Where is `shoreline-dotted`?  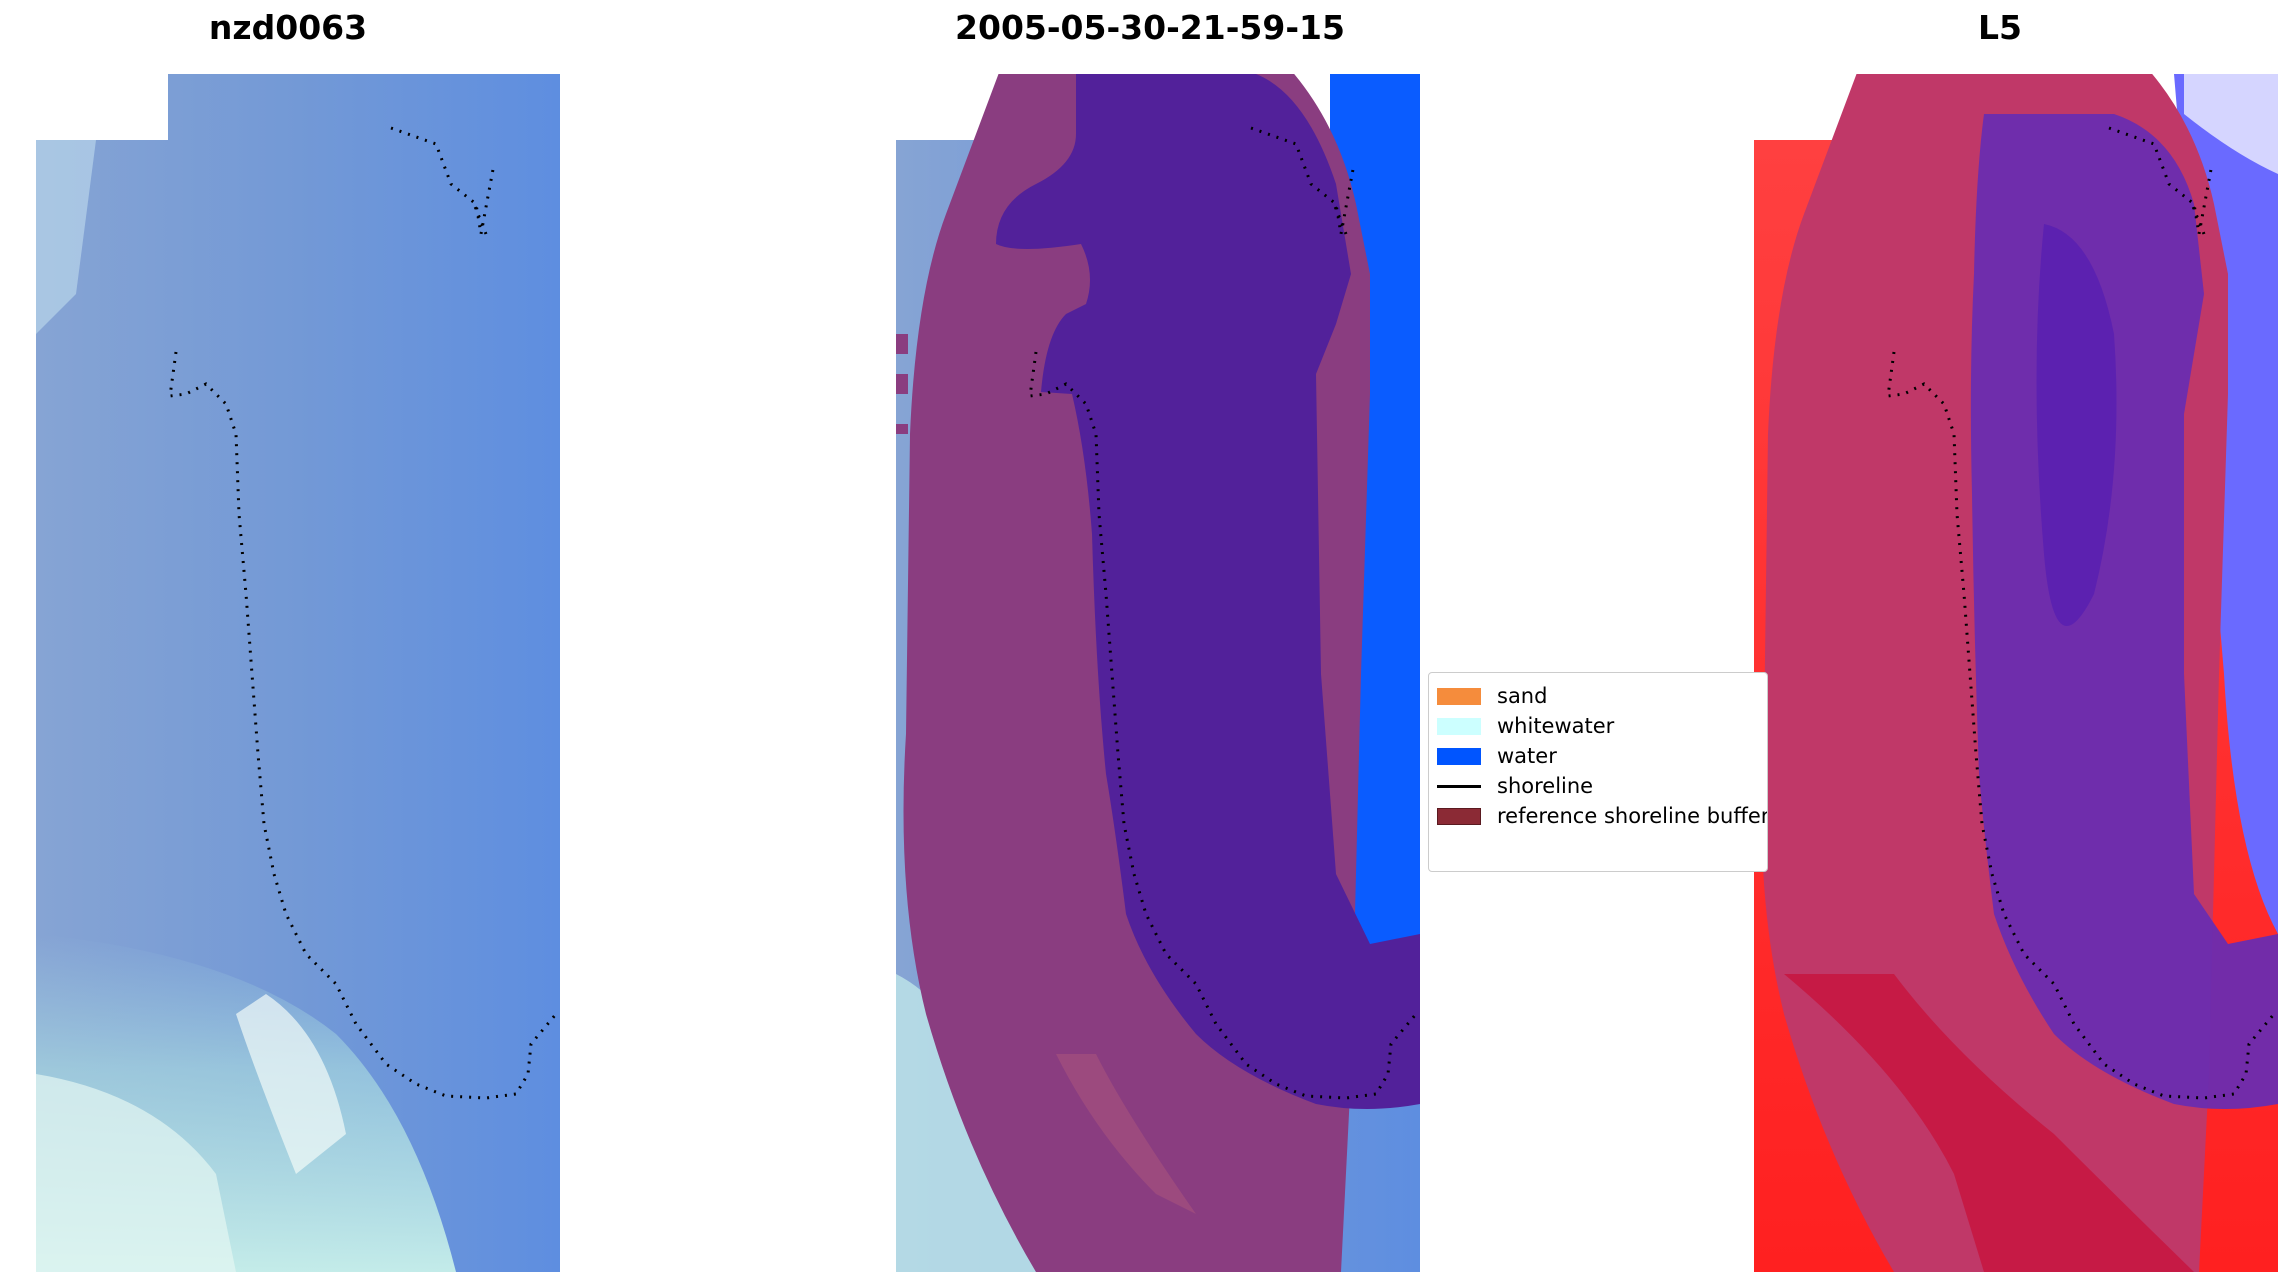
shoreline-dotted is located at coordinates (363, 613).